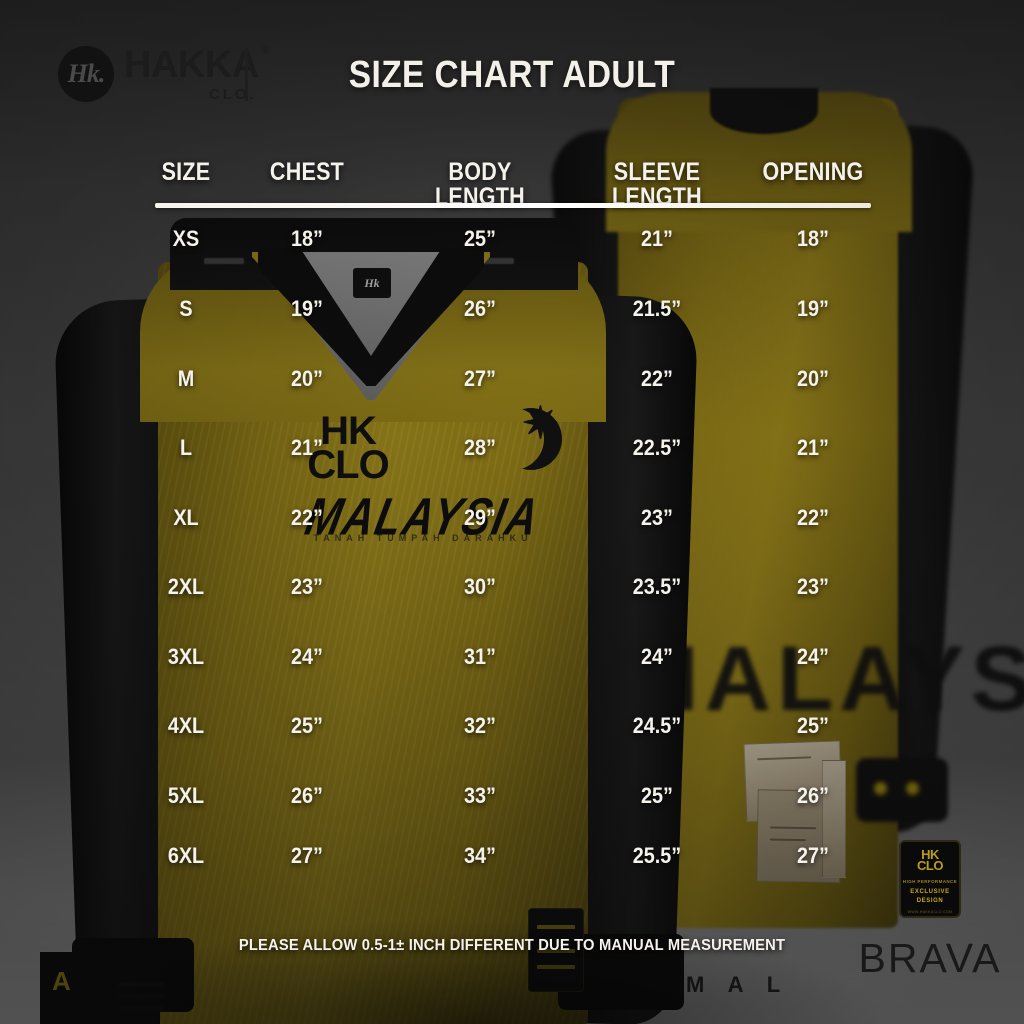 The height and width of the screenshot is (1024, 1024). I want to click on cell-size: M, so click(186, 378).